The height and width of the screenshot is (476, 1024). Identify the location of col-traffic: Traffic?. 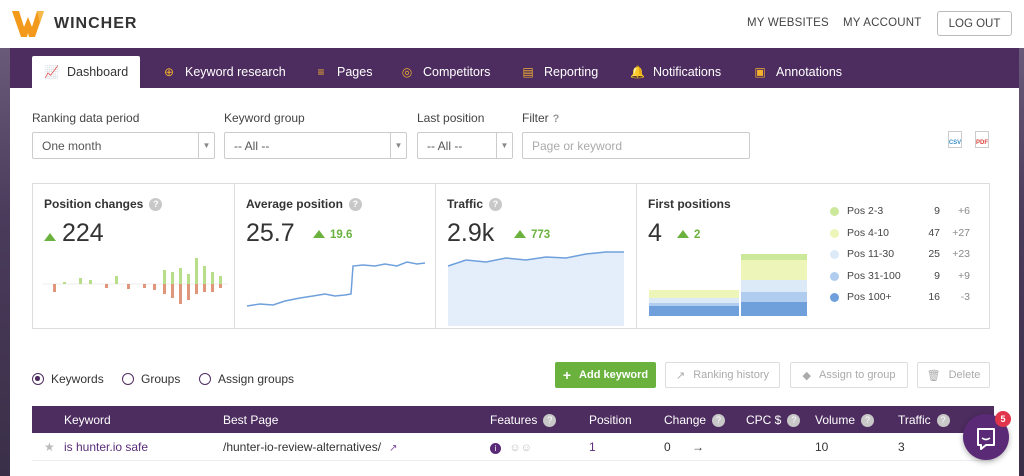
(924, 420).